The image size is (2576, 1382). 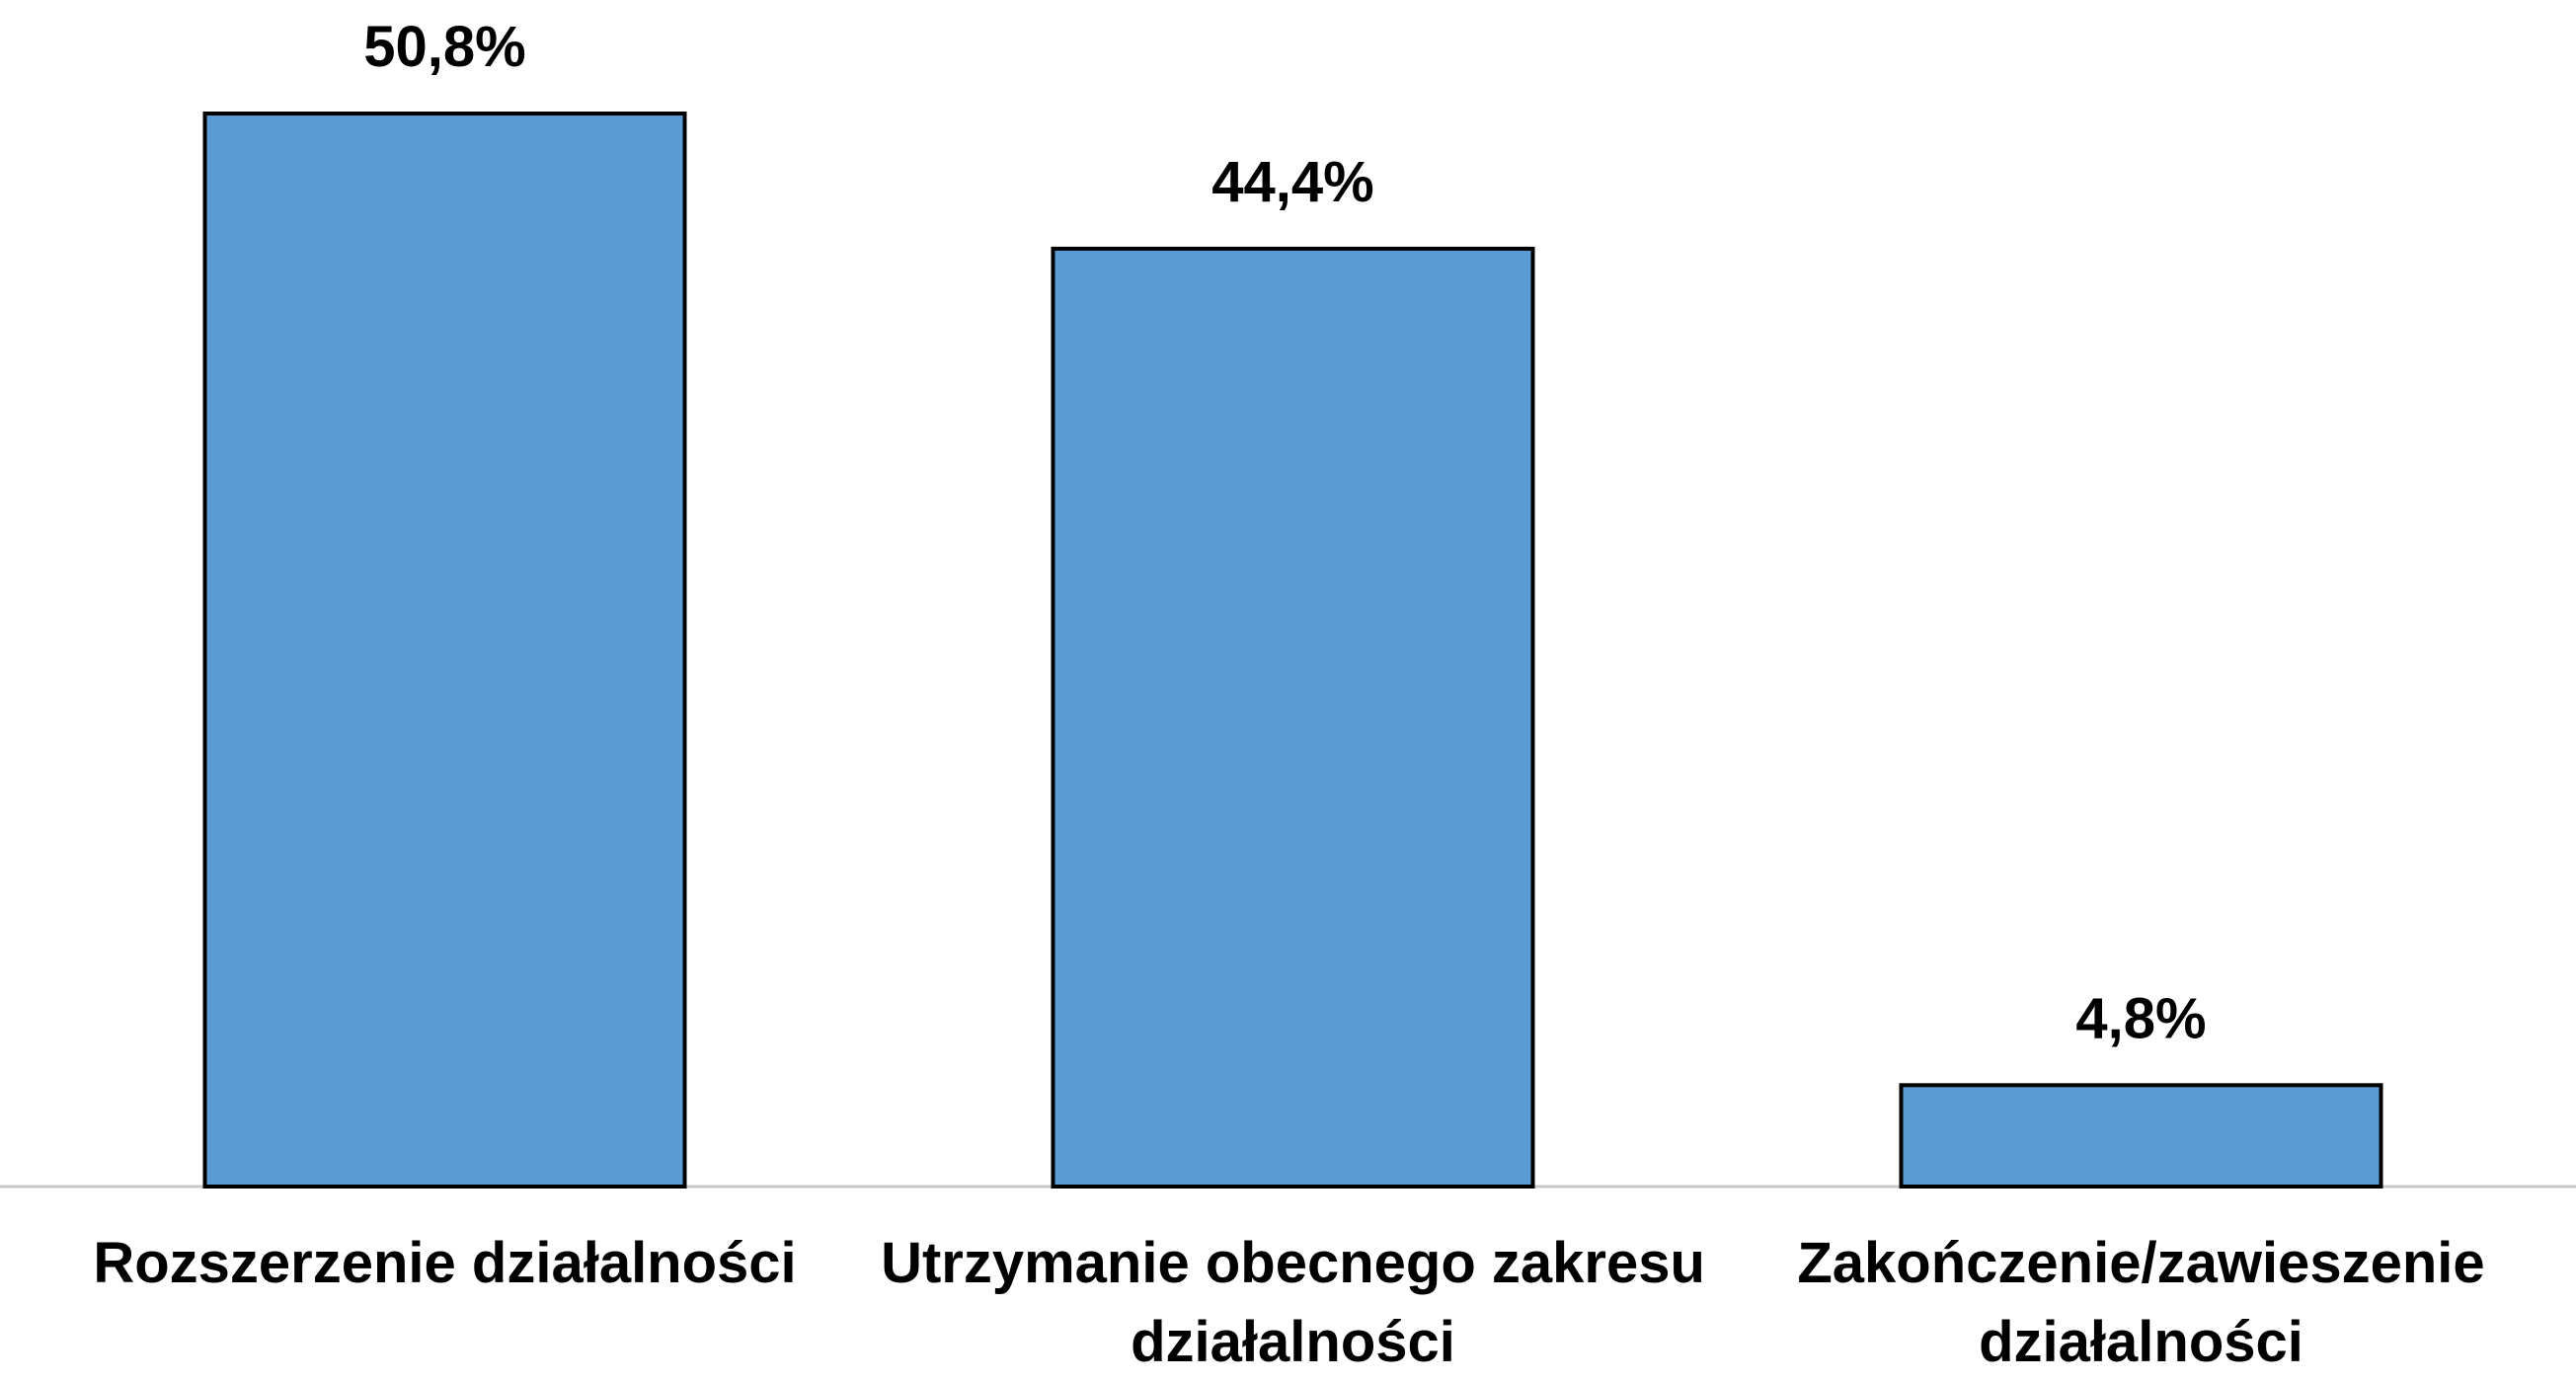 I want to click on x-tick-label: Zakończenie/zawieszenie działalności, so click(x=2141, y=1302).